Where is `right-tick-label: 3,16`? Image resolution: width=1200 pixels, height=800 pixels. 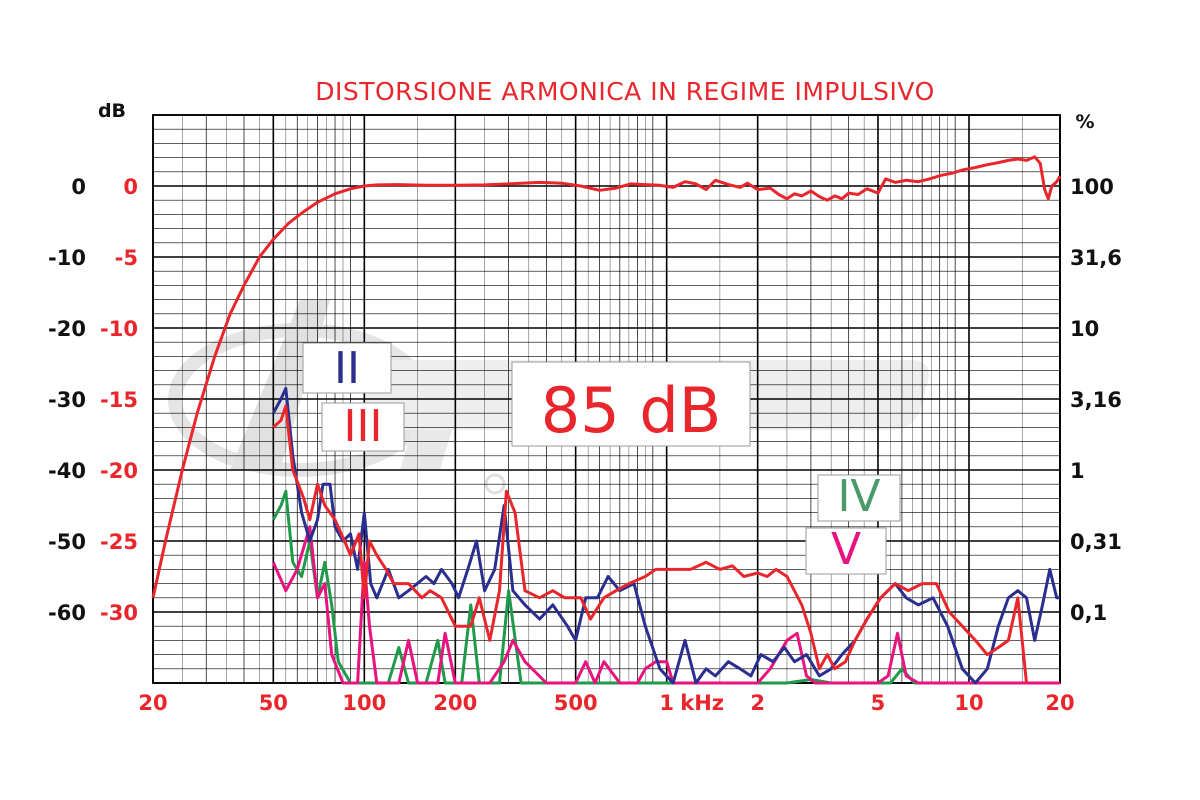 right-tick-label: 3,16 is located at coordinates (1096, 400).